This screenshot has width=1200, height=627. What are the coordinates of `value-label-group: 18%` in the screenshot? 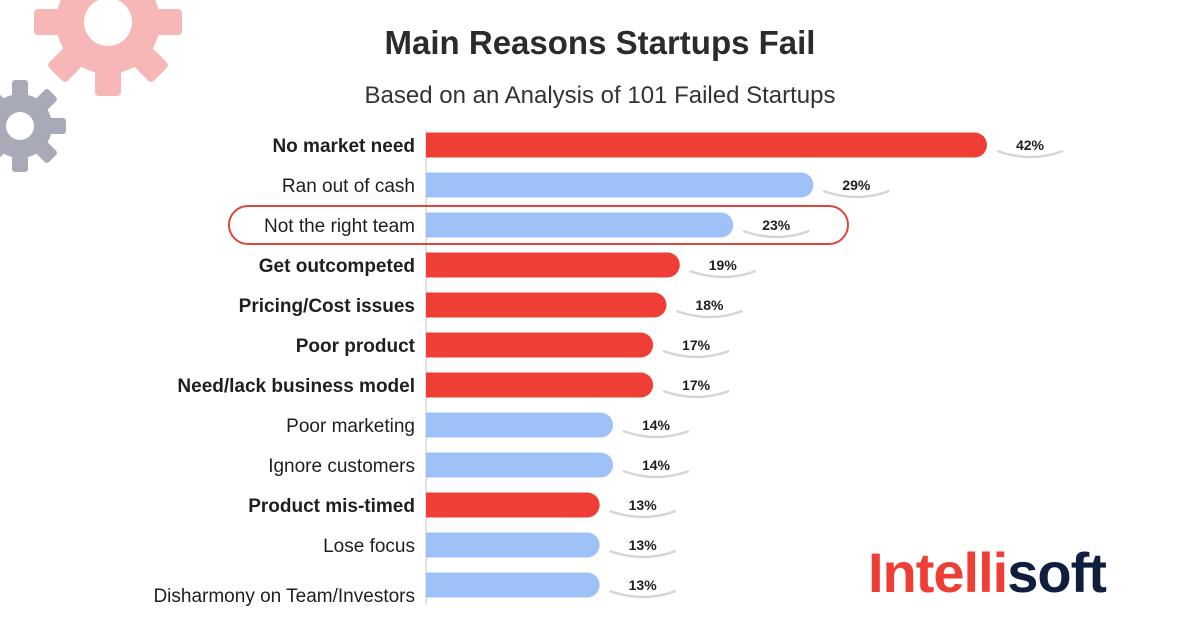 It's located at (709, 308).